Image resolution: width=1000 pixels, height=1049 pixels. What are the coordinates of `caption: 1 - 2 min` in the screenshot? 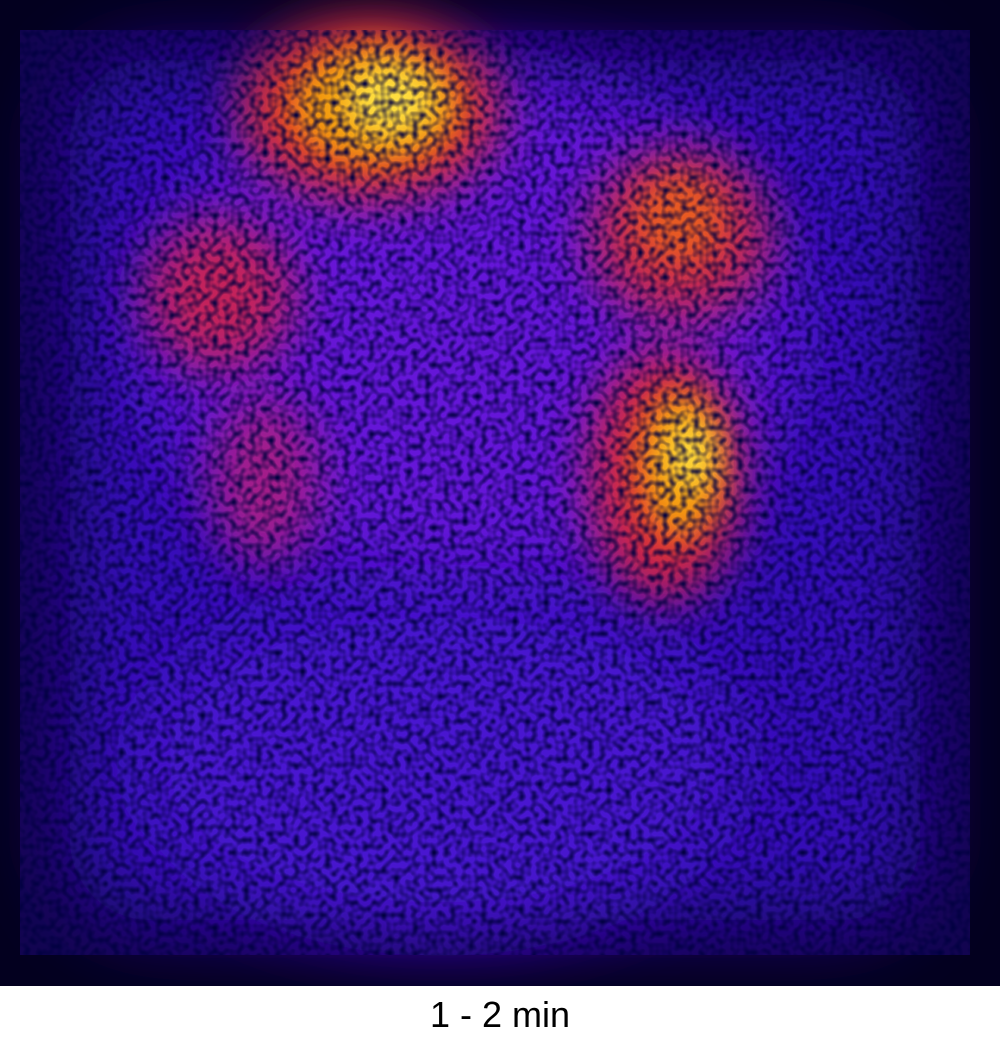 It's located at (500, 1014).